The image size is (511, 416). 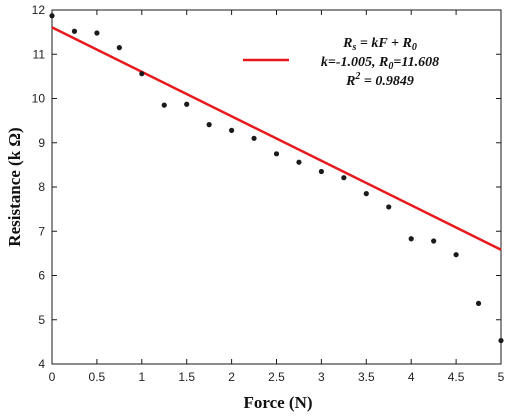 I want to click on y-tick-label: 12, so click(x=39, y=10).